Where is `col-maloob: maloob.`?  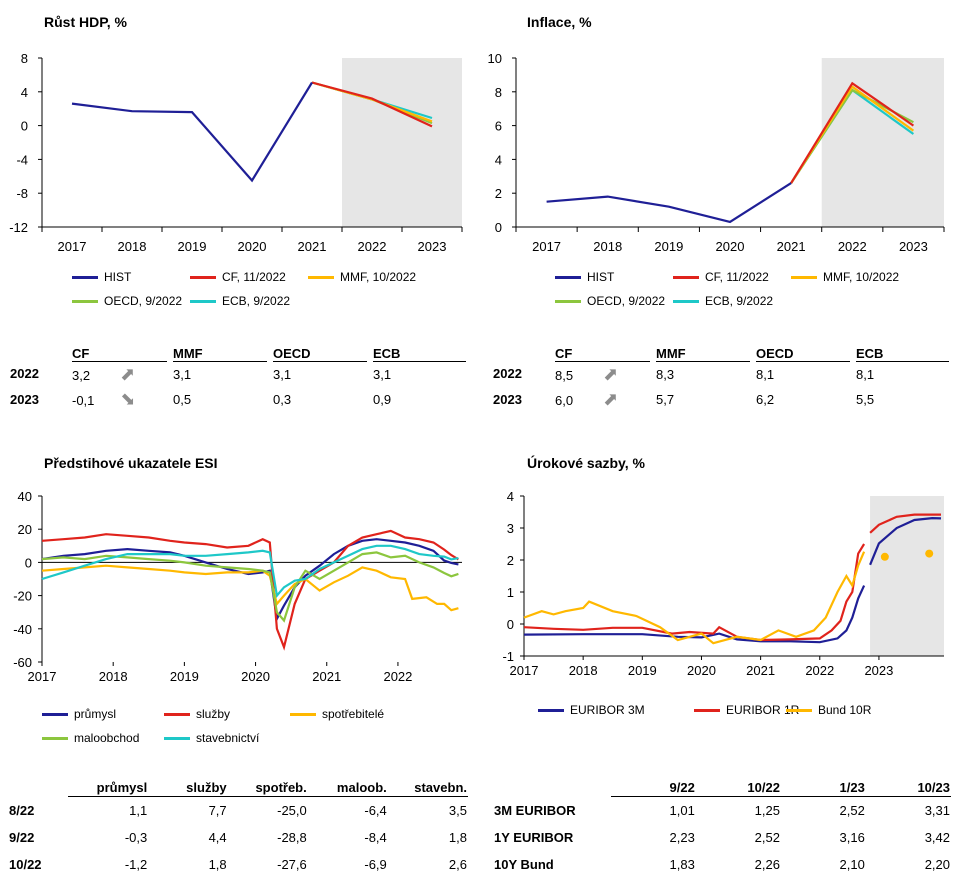
col-maloob: maloob. is located at coordinates (347, 784).